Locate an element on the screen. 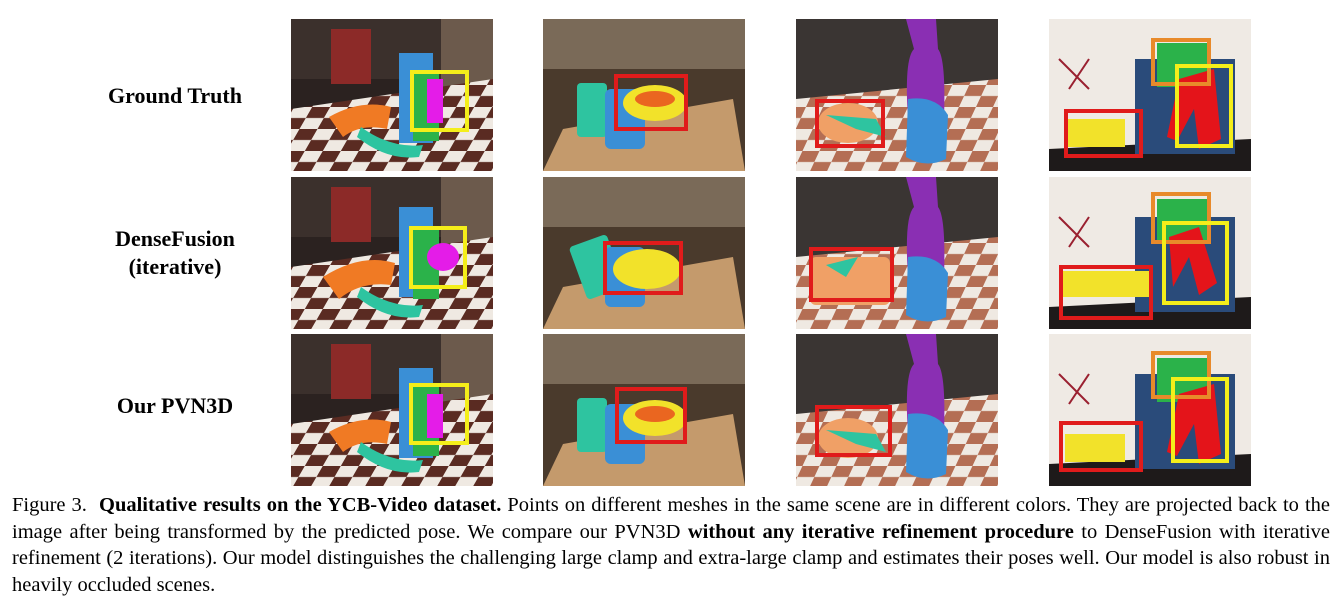 The image size is (1341, 613). scene3-ground-truth-image is located at coordinates (897, 95).